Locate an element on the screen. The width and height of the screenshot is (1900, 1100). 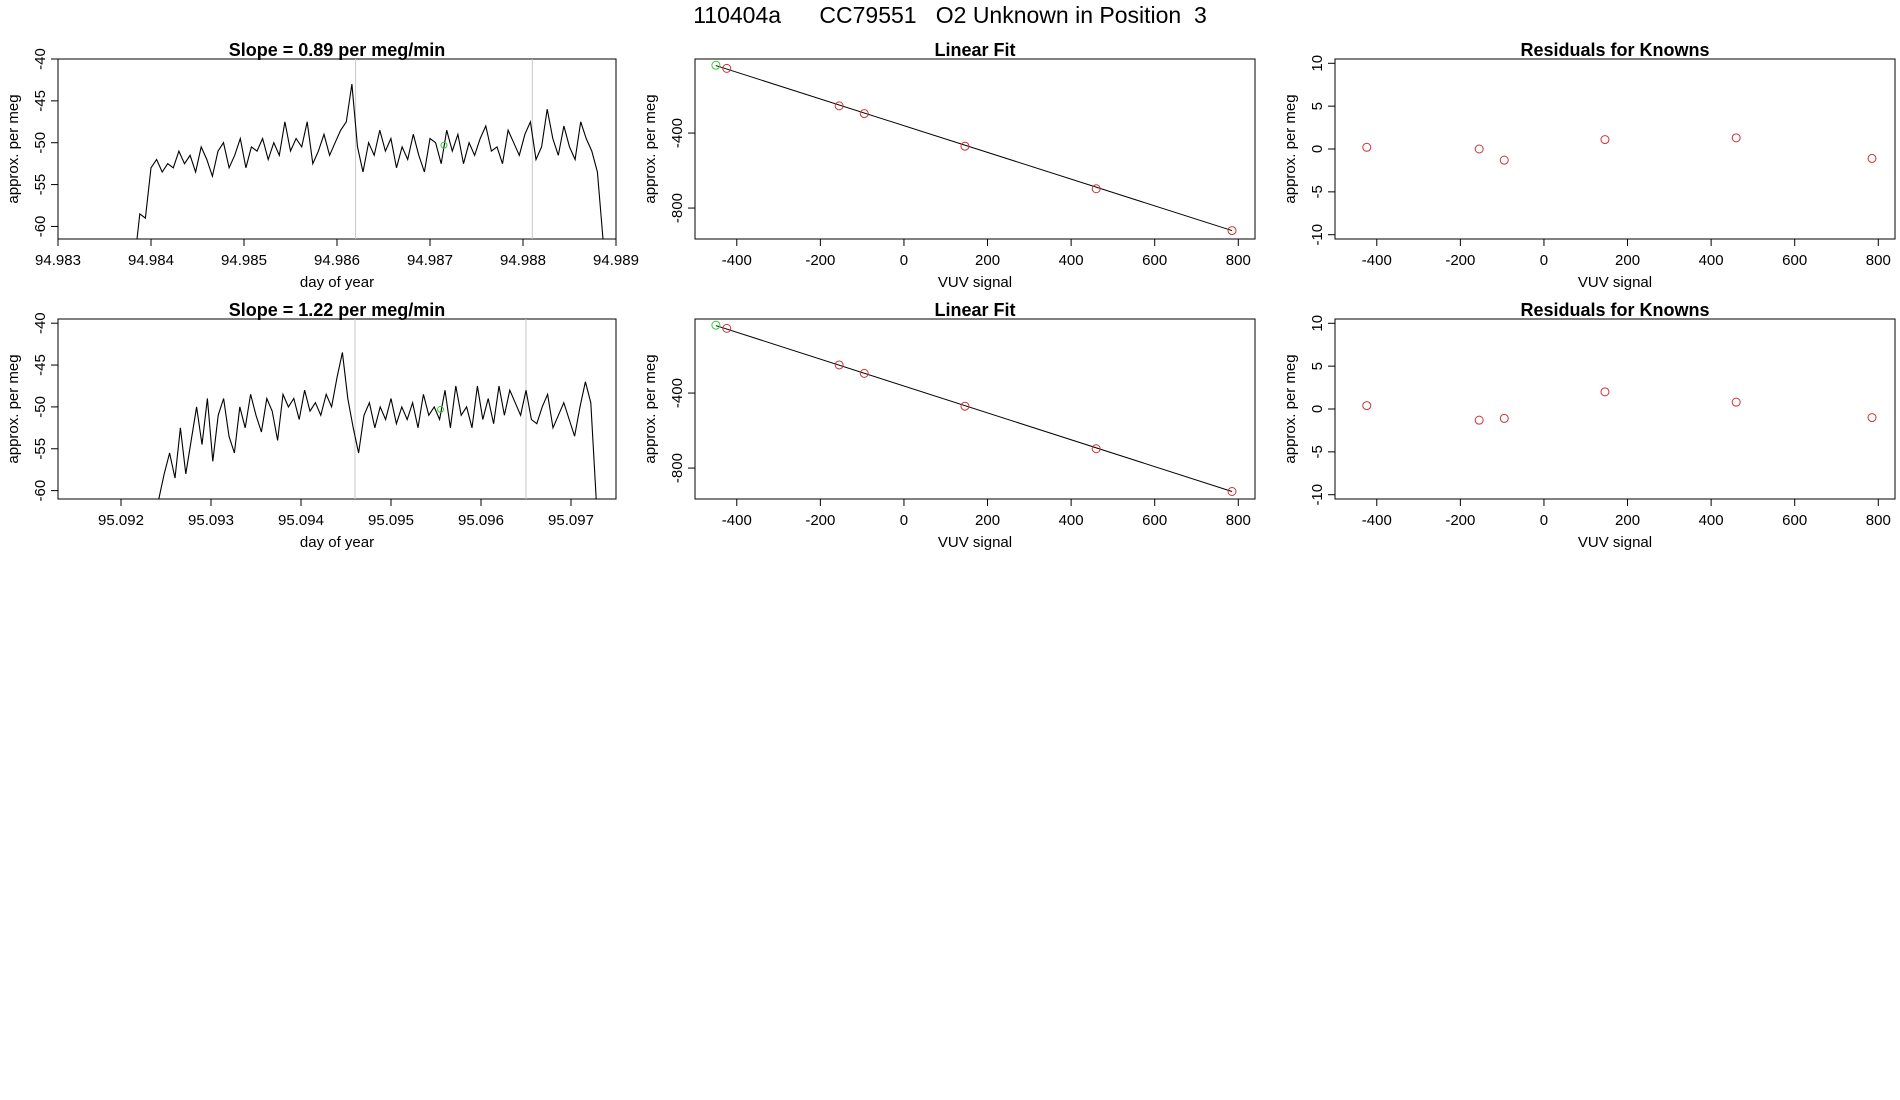
x-tick-label: -200 is located at coordinates (820, 520).